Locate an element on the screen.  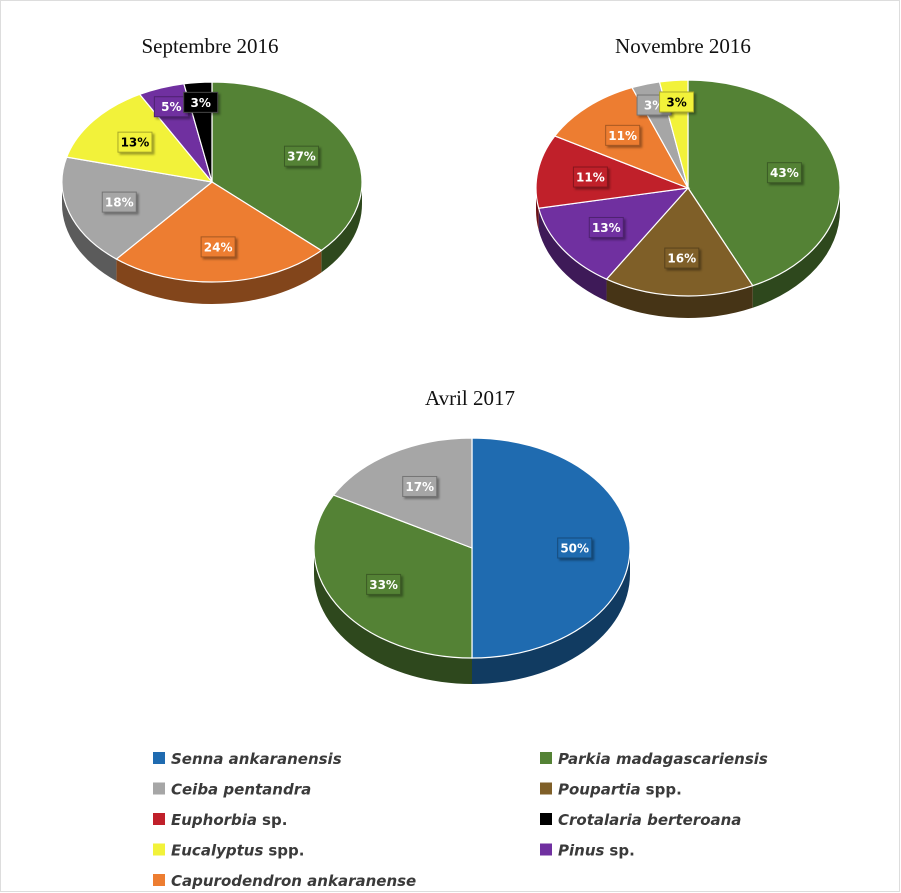
legend-italic: Senna ankaranensis is located at coordinates (256, 759).